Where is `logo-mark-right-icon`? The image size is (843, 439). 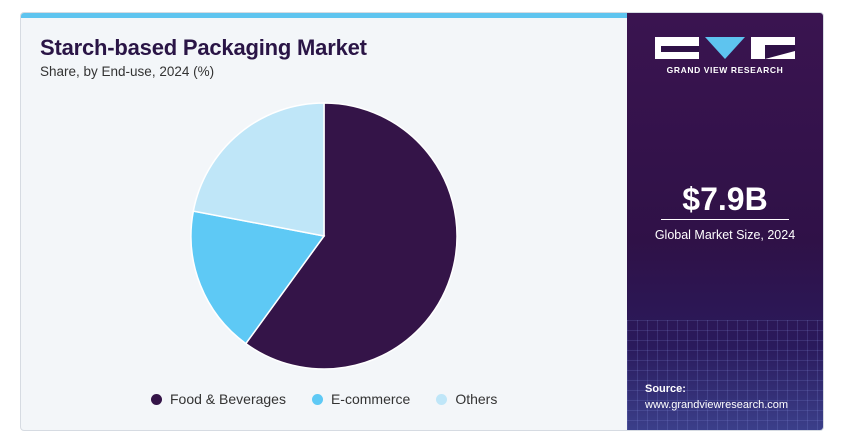
logo-mark-right-icon is located at coordinates (773, 48).